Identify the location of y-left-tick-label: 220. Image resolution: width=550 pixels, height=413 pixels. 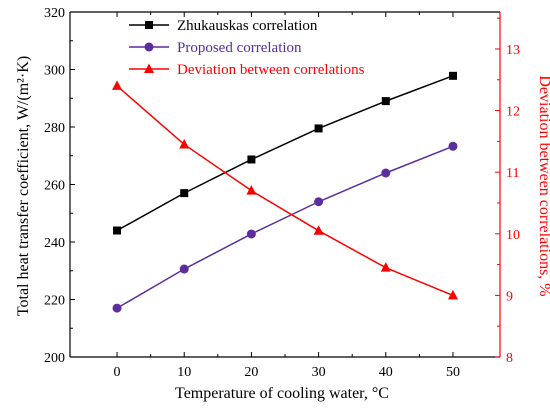
(54, 301).